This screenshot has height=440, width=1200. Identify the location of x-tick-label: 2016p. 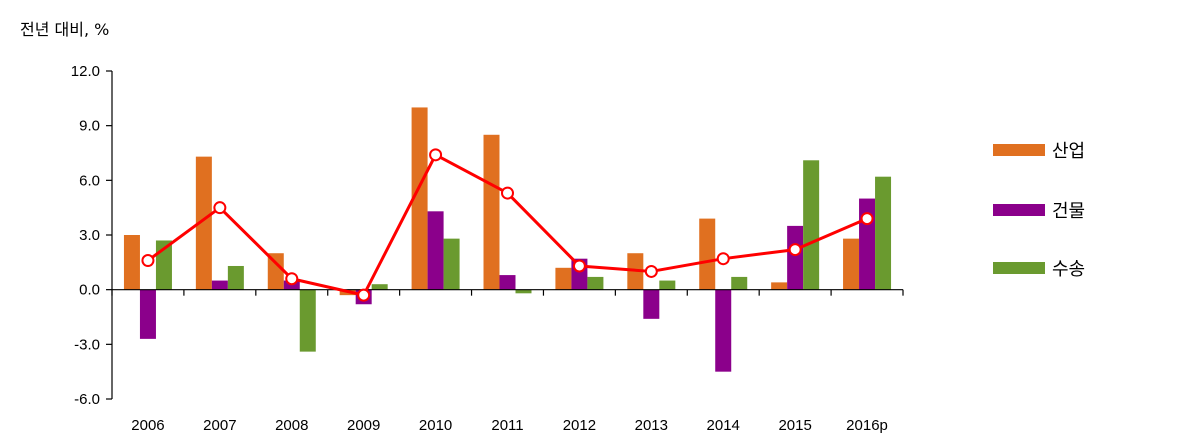
(867, 425).